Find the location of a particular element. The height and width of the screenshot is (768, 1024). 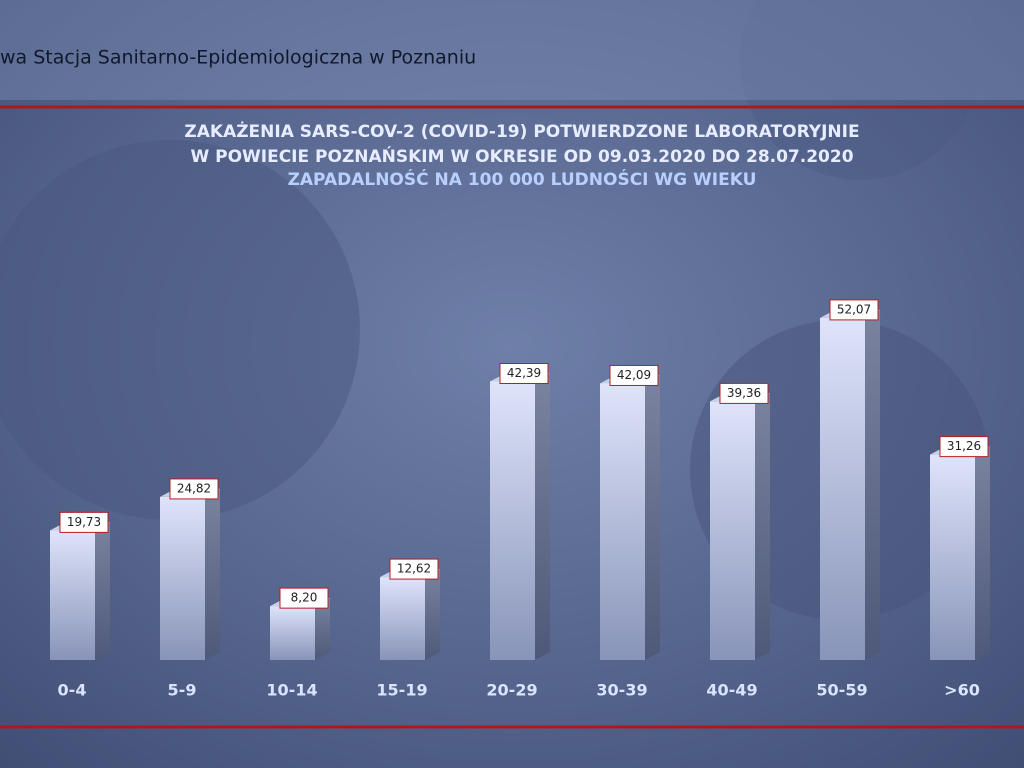

category-label: 10-14 is located at coordinates (291, 690).